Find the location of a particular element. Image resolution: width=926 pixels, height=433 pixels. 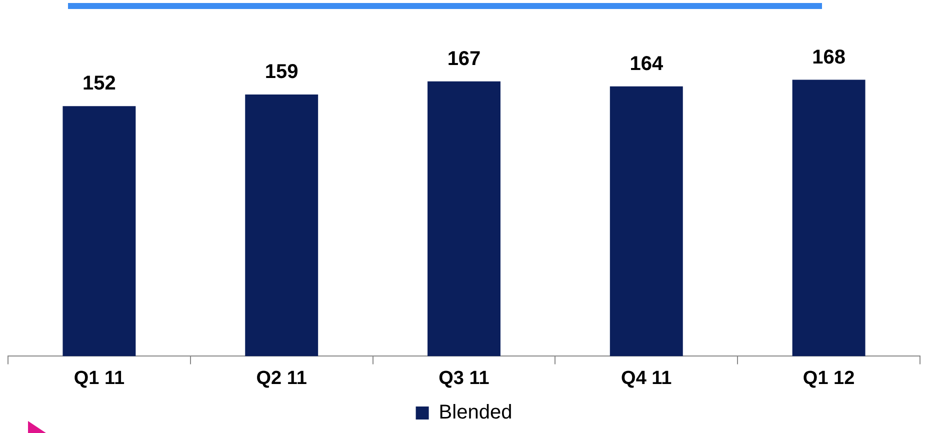

data-label: 152 is located at coordinates (99, 83).